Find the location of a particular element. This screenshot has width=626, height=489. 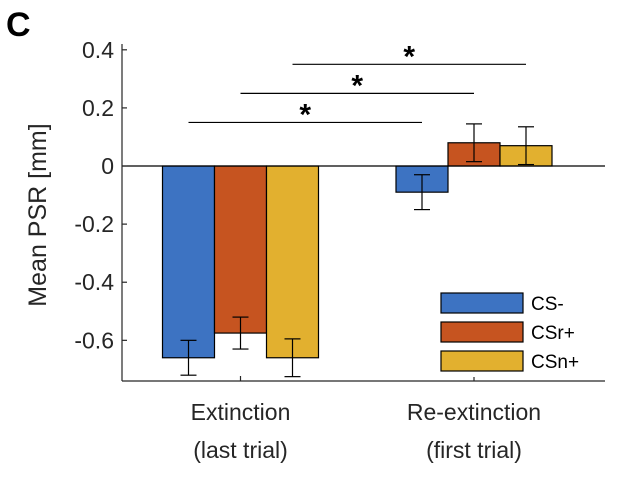

x-category-sublabel: (first trial) is located at coordinates (474, 450).